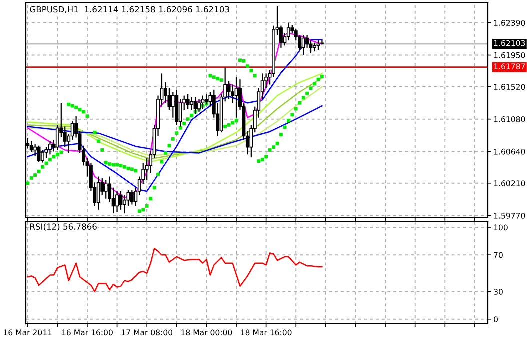 The height and width of the screenshot is (344, 527). What do you see at coordinates (175, 270) in the screenshot?
I see `line-series` at bounding box center [175, 270].